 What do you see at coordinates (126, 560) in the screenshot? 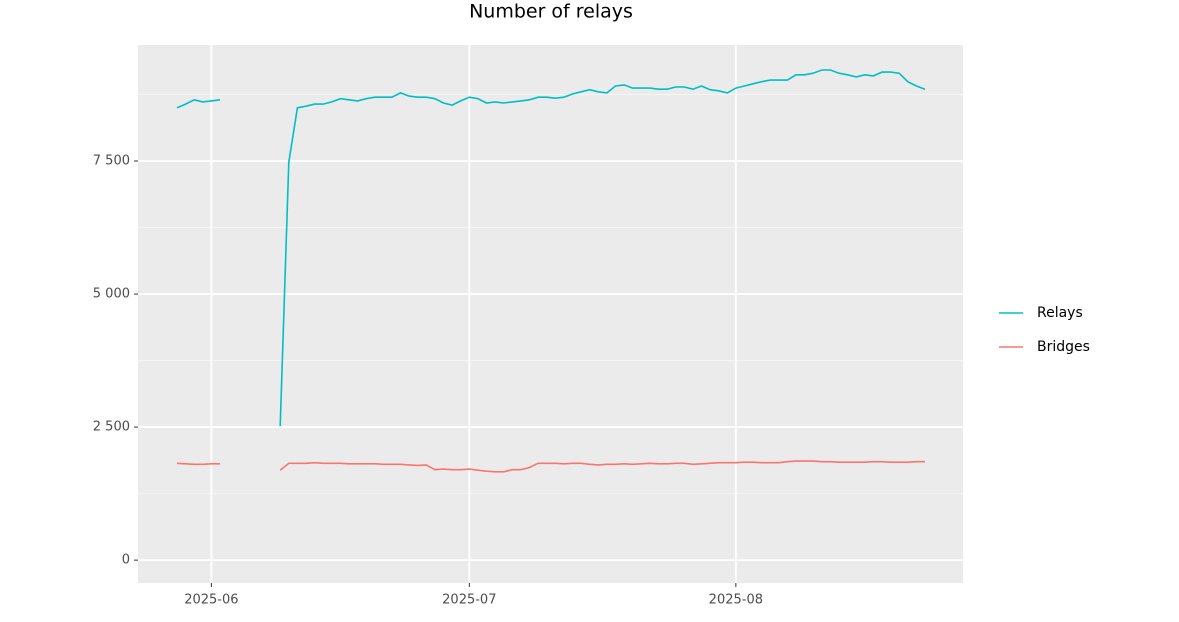
I see `y-tick-label: 0` at bounding box center [126, 560].